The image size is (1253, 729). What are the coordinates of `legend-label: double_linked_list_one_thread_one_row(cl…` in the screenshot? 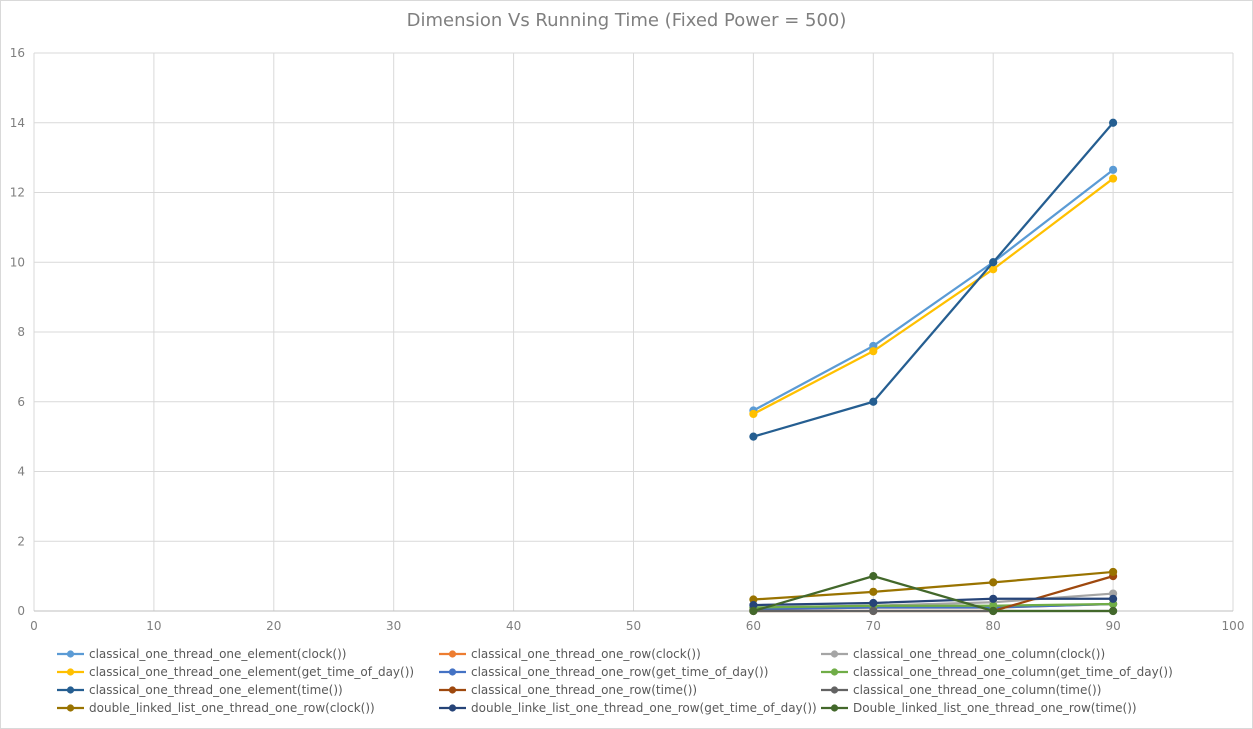 It's located at (232, 708).